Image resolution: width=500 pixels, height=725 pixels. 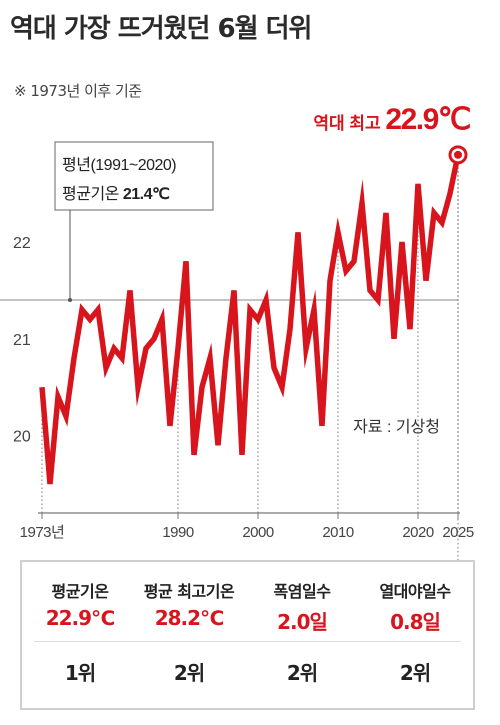 What do you see at coordinates (418, 532) in the screenshot?
I see `x-tick-label: 2020` at bounding box center [418, 532].